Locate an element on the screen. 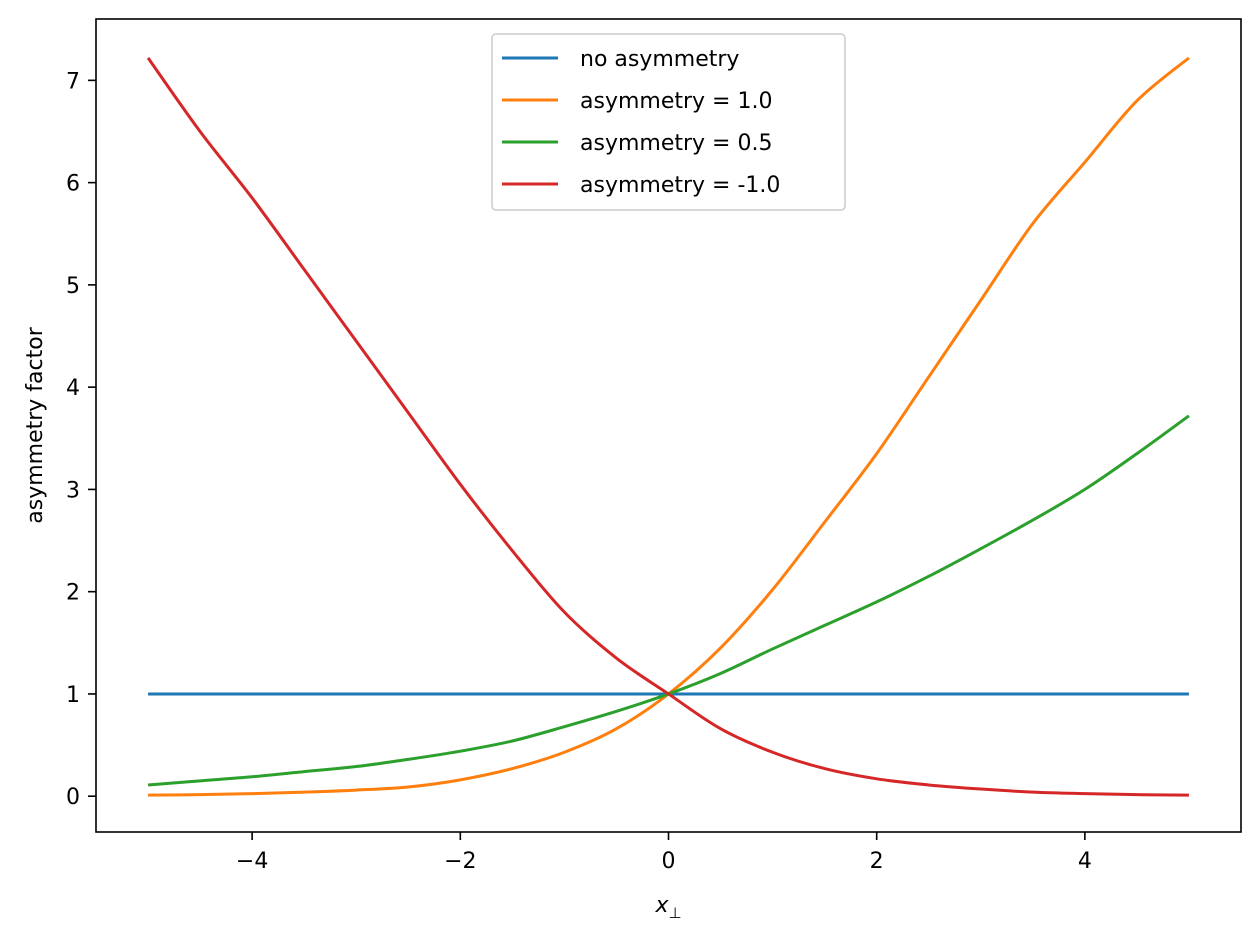 This screenshot has width=1260, height=940. y-axis-label: asymmetry factor is located at coordinates (35, 424).